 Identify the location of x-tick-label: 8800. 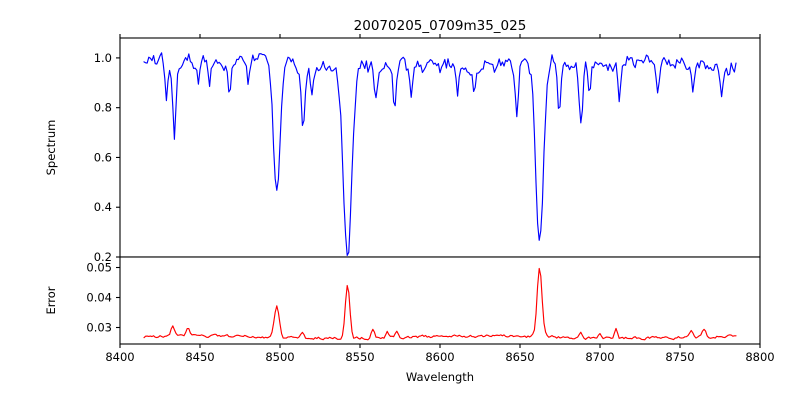
(759, 357).